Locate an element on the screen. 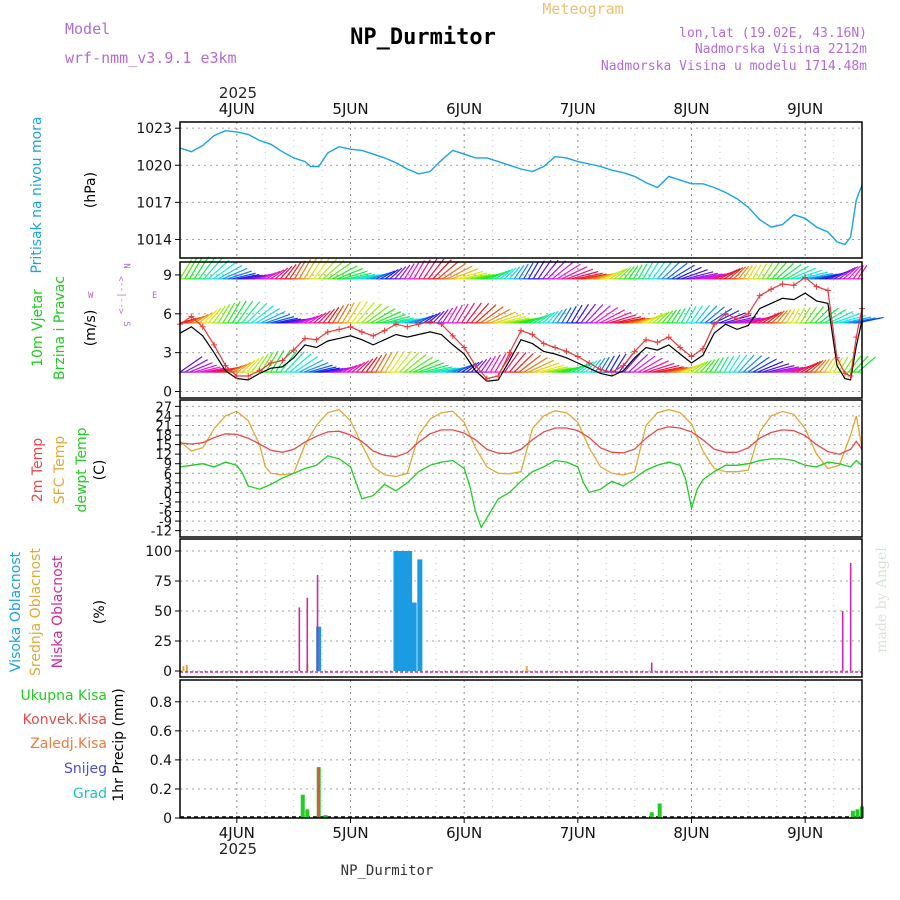  pressure-background is located at coordinates (521, 190).